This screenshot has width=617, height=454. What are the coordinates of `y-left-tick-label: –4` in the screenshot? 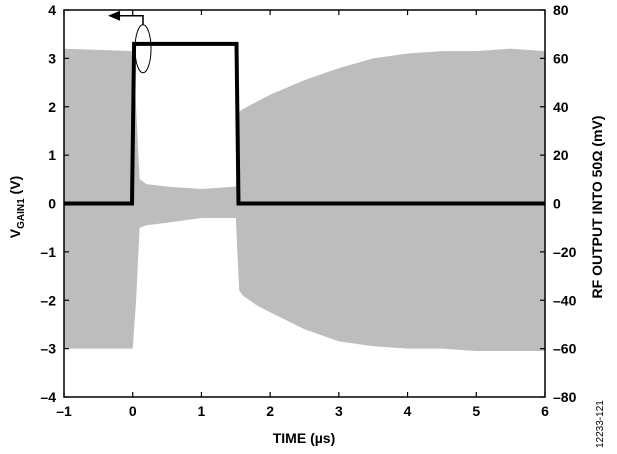 It's located at (48, 397).